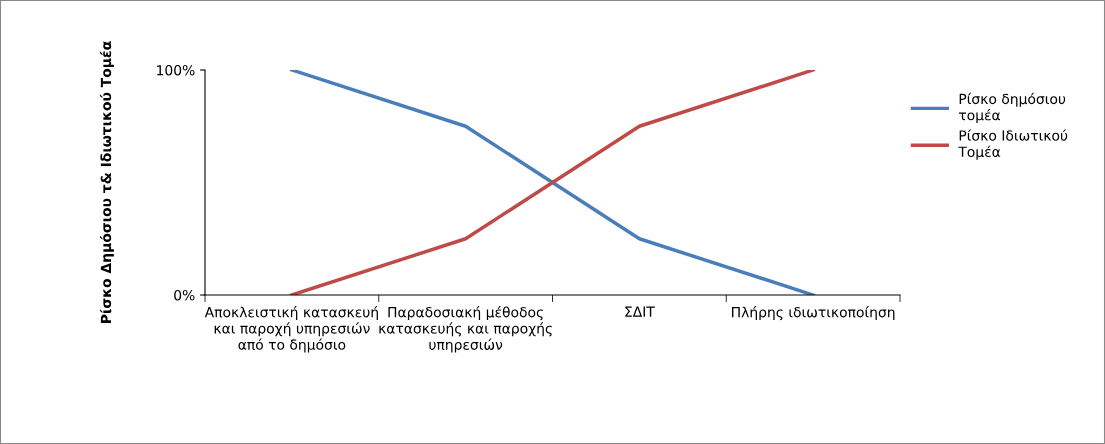 This screenshot has height=444, width=1105. What do you see at coordinates (1012, 108) in the screenshot?
I see `legend-label: Ρίσκο δημόσιου τομέα` at bounding box center [1012, 108].